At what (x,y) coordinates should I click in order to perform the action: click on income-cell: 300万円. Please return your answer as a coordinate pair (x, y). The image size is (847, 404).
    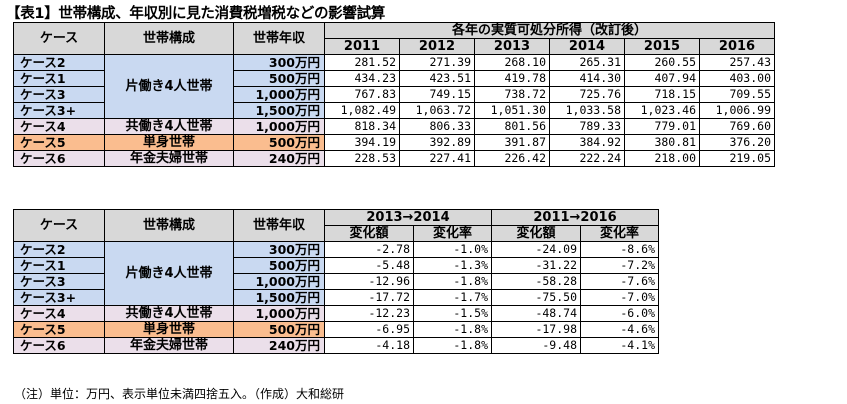
    Looking at the image, I should click on (279, 249).